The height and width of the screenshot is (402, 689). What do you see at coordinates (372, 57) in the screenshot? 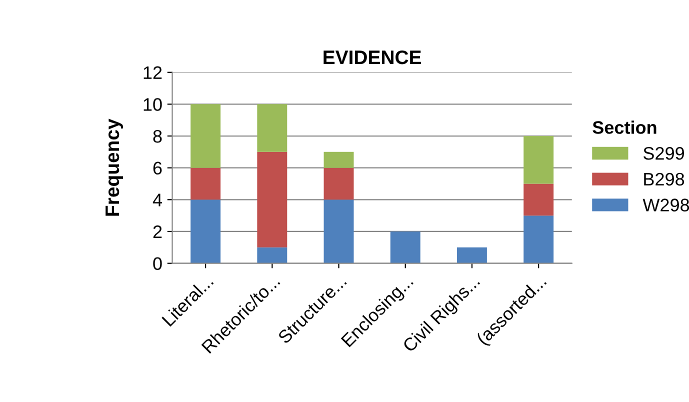
I see `chart-title: EVIDENCE` at bounding box center [372, 57].